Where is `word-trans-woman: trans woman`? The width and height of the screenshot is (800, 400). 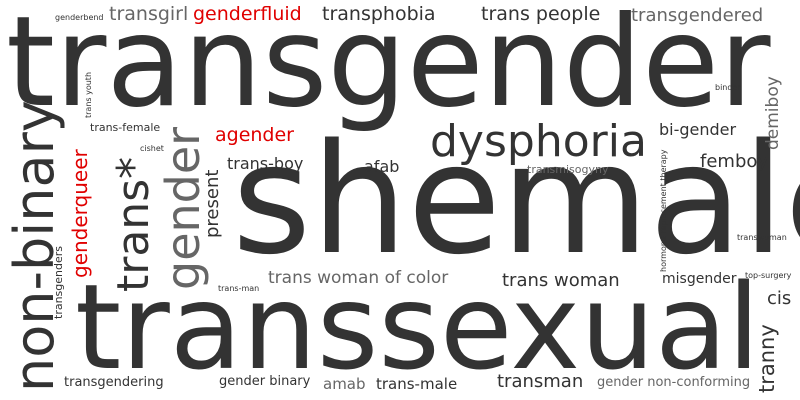 word-trans-woman: trans woman is located at coordinates (561, 280).